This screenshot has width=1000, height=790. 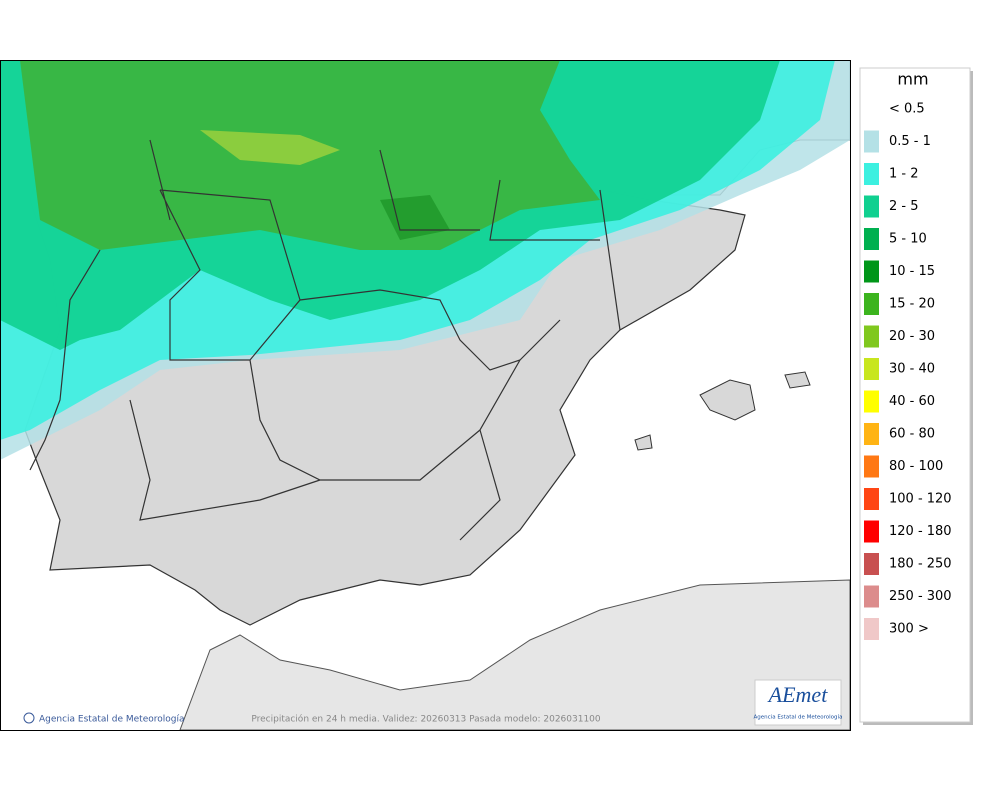 I want to click on legend-label: 120 - 180, so click(x=920, y=531).